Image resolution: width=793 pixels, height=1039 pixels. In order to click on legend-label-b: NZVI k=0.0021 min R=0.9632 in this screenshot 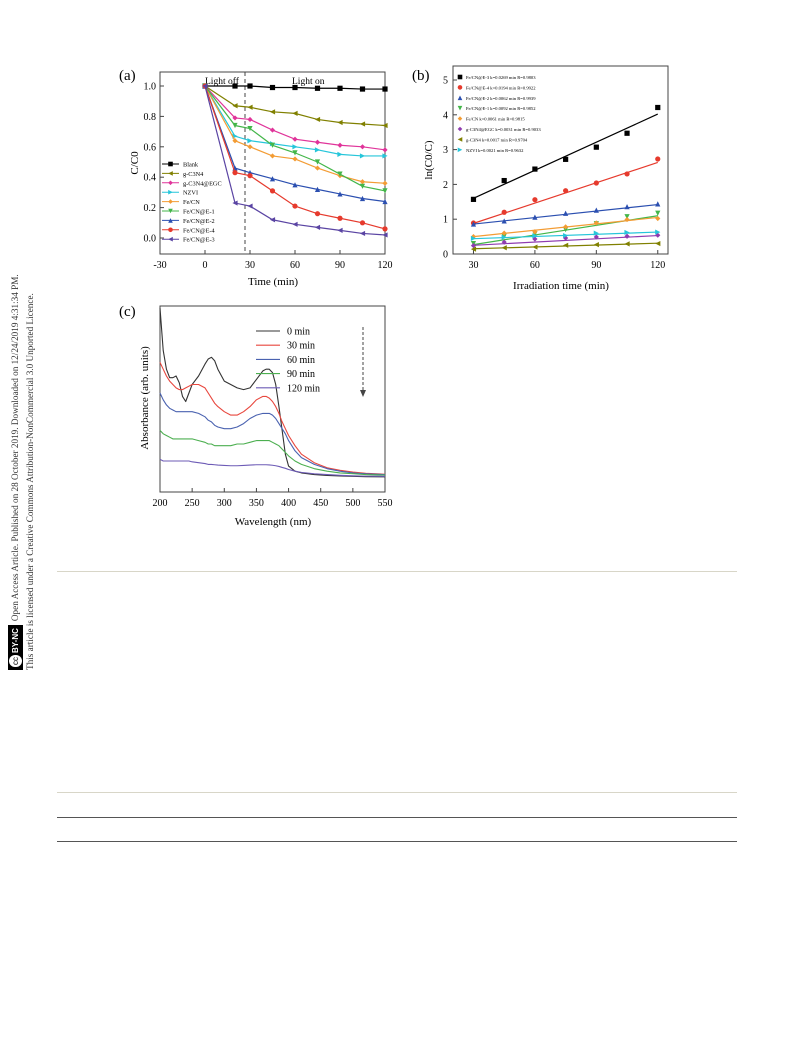, I will do `click(495, 150)`.